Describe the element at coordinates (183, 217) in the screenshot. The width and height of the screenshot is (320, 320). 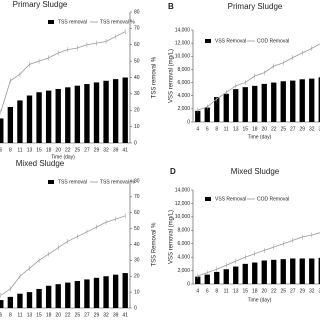
I see `y-tick-label: 10,000` at that location.